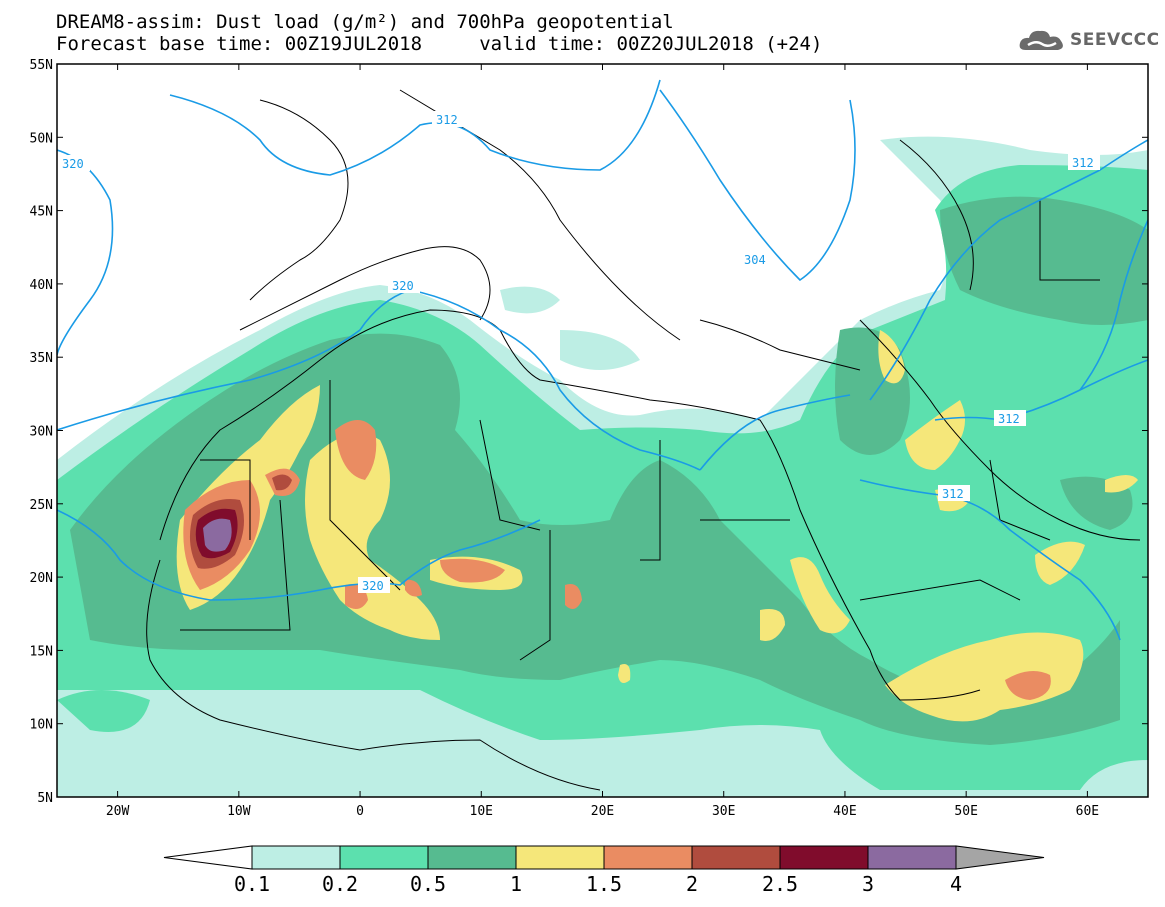 This screenshot has width=1165, height=907. I want to click on lat-tick-label: 15N, so click(41, 651).